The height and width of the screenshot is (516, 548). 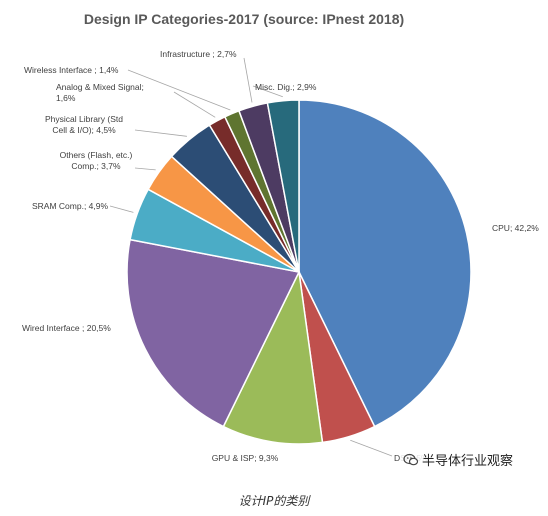 I want to click on figure-caption: 设计IP的类别, so click(x=274, y=501).